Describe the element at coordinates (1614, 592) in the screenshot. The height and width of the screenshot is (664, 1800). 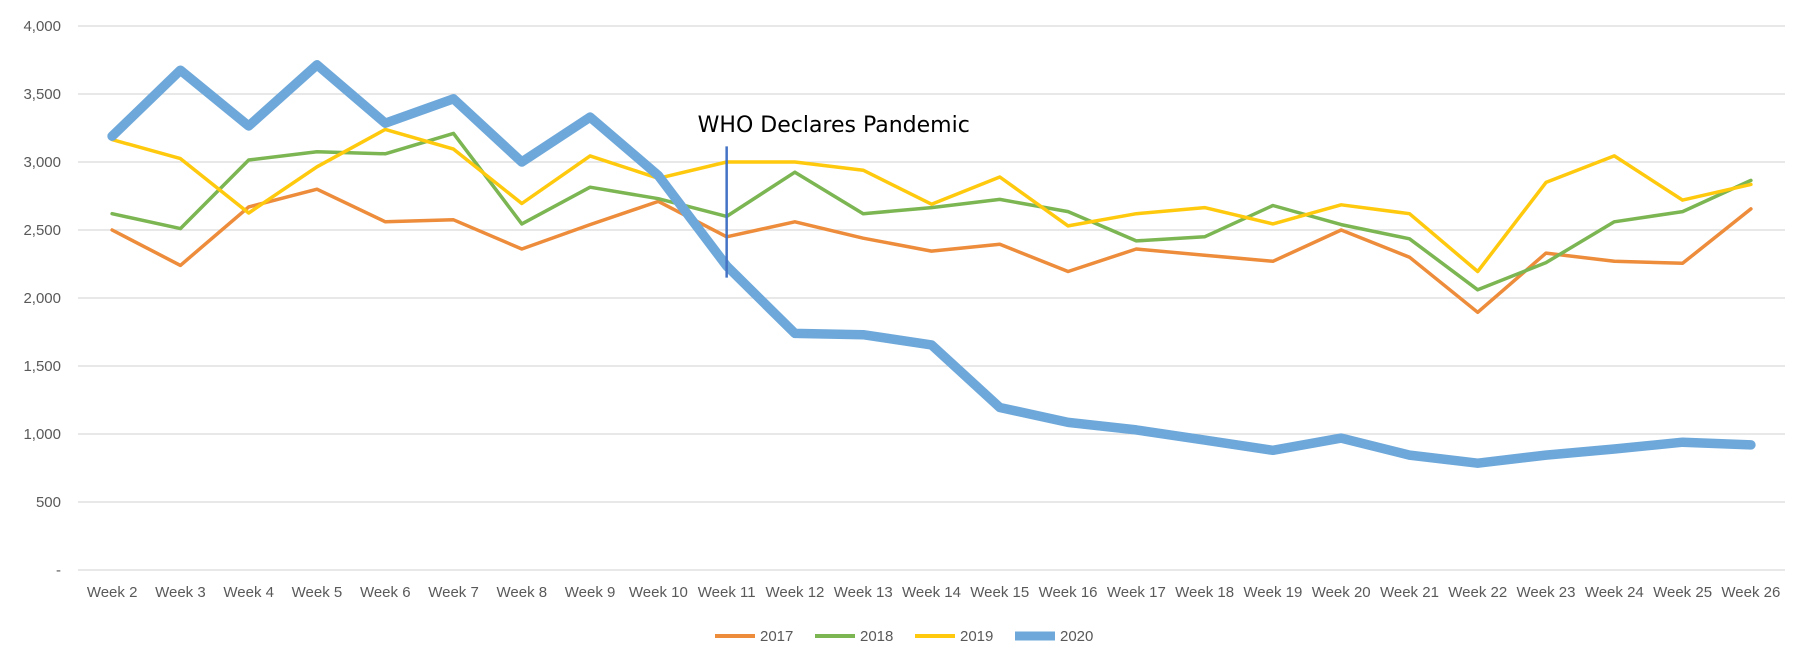
I see `x-tick-label: Week 24` at that location.